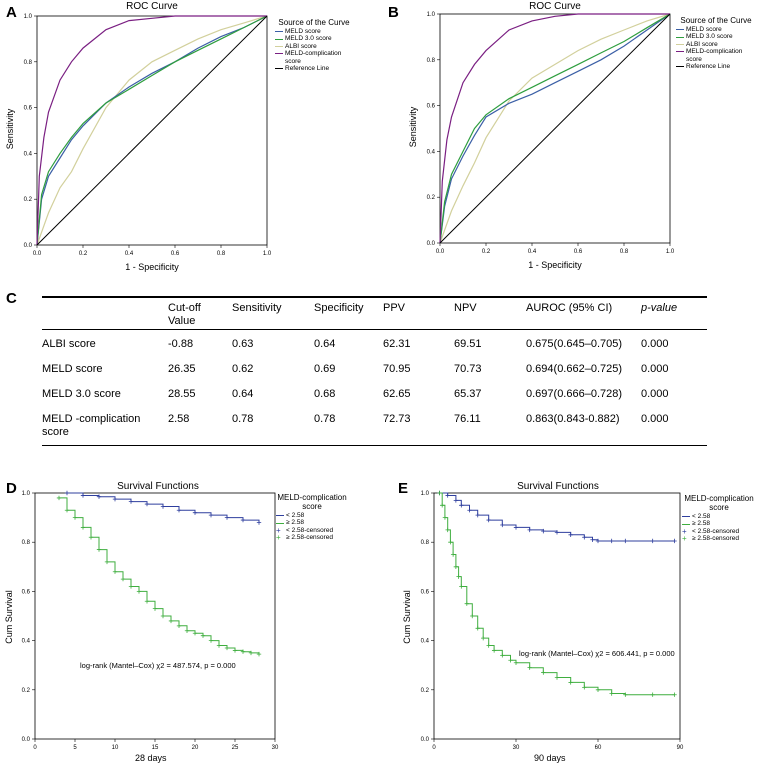 Image resolution: width=759 pixels, height=769 pixels. Describe the element at coordinates (181, 344) in the screenshot. I see `table-cell: -0.88` at that location.